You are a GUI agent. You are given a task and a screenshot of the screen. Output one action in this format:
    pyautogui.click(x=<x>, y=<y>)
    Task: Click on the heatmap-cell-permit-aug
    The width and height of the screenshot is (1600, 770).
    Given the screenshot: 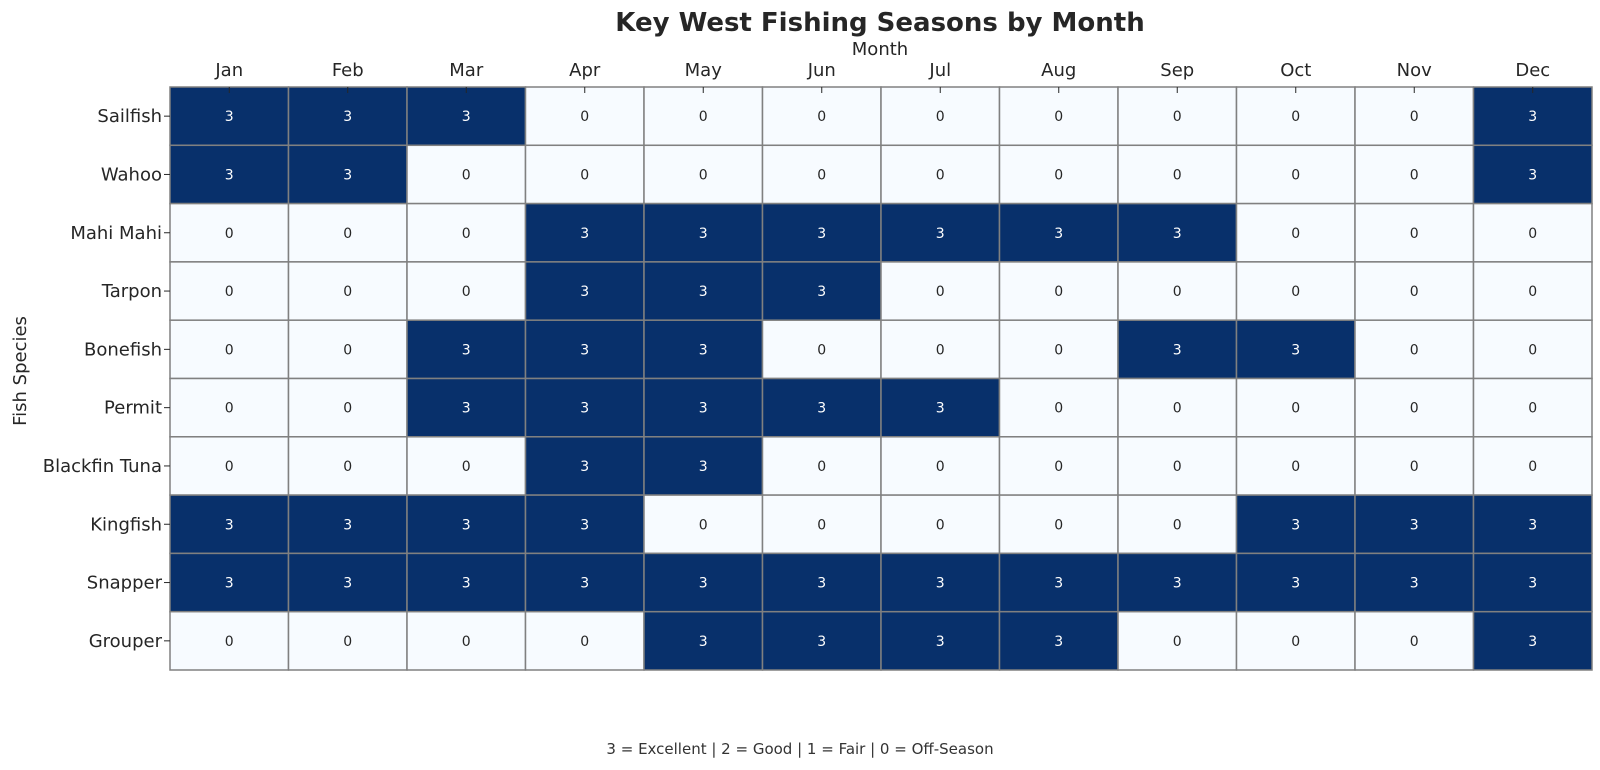 What is the action you would take?
    pyautogui.click(x=1058, y=407)
    